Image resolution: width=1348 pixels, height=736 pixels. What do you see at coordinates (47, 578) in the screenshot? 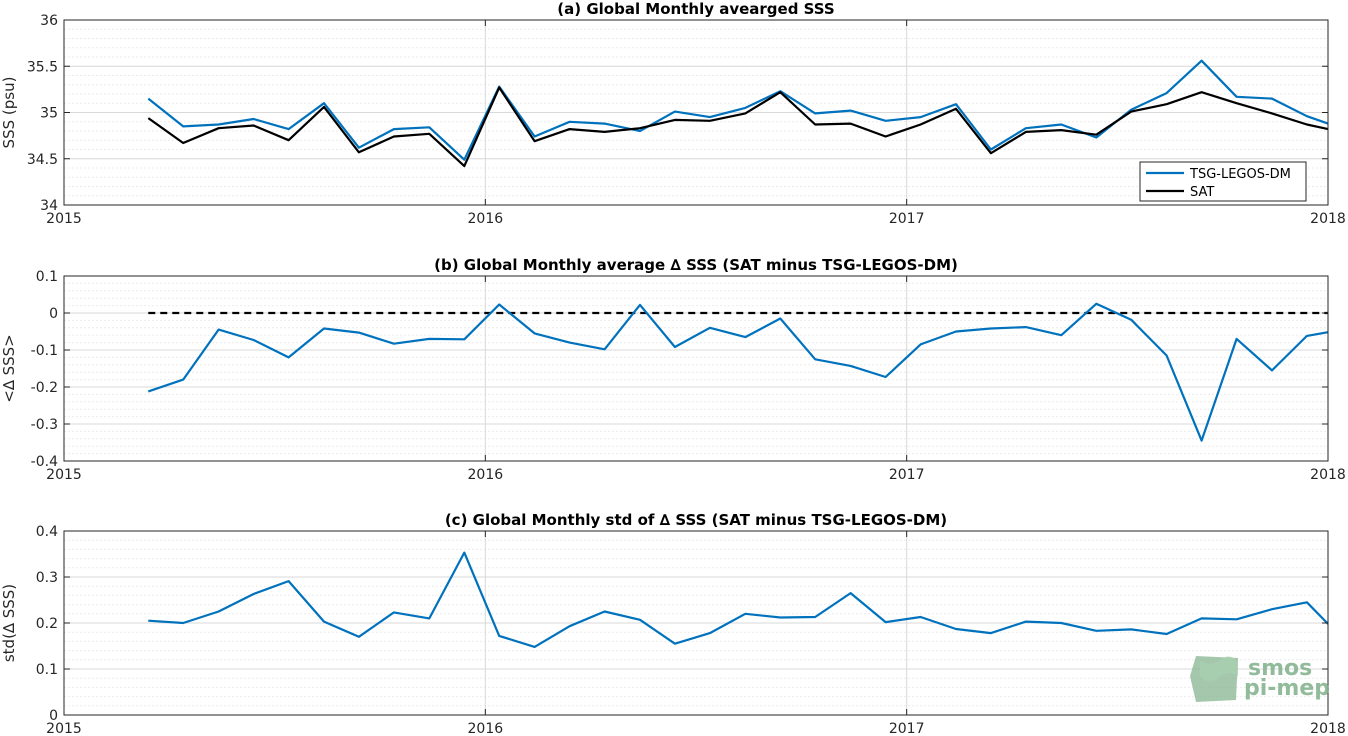
I see `ytick-label: 0.3` at bounding box center [47, 578].